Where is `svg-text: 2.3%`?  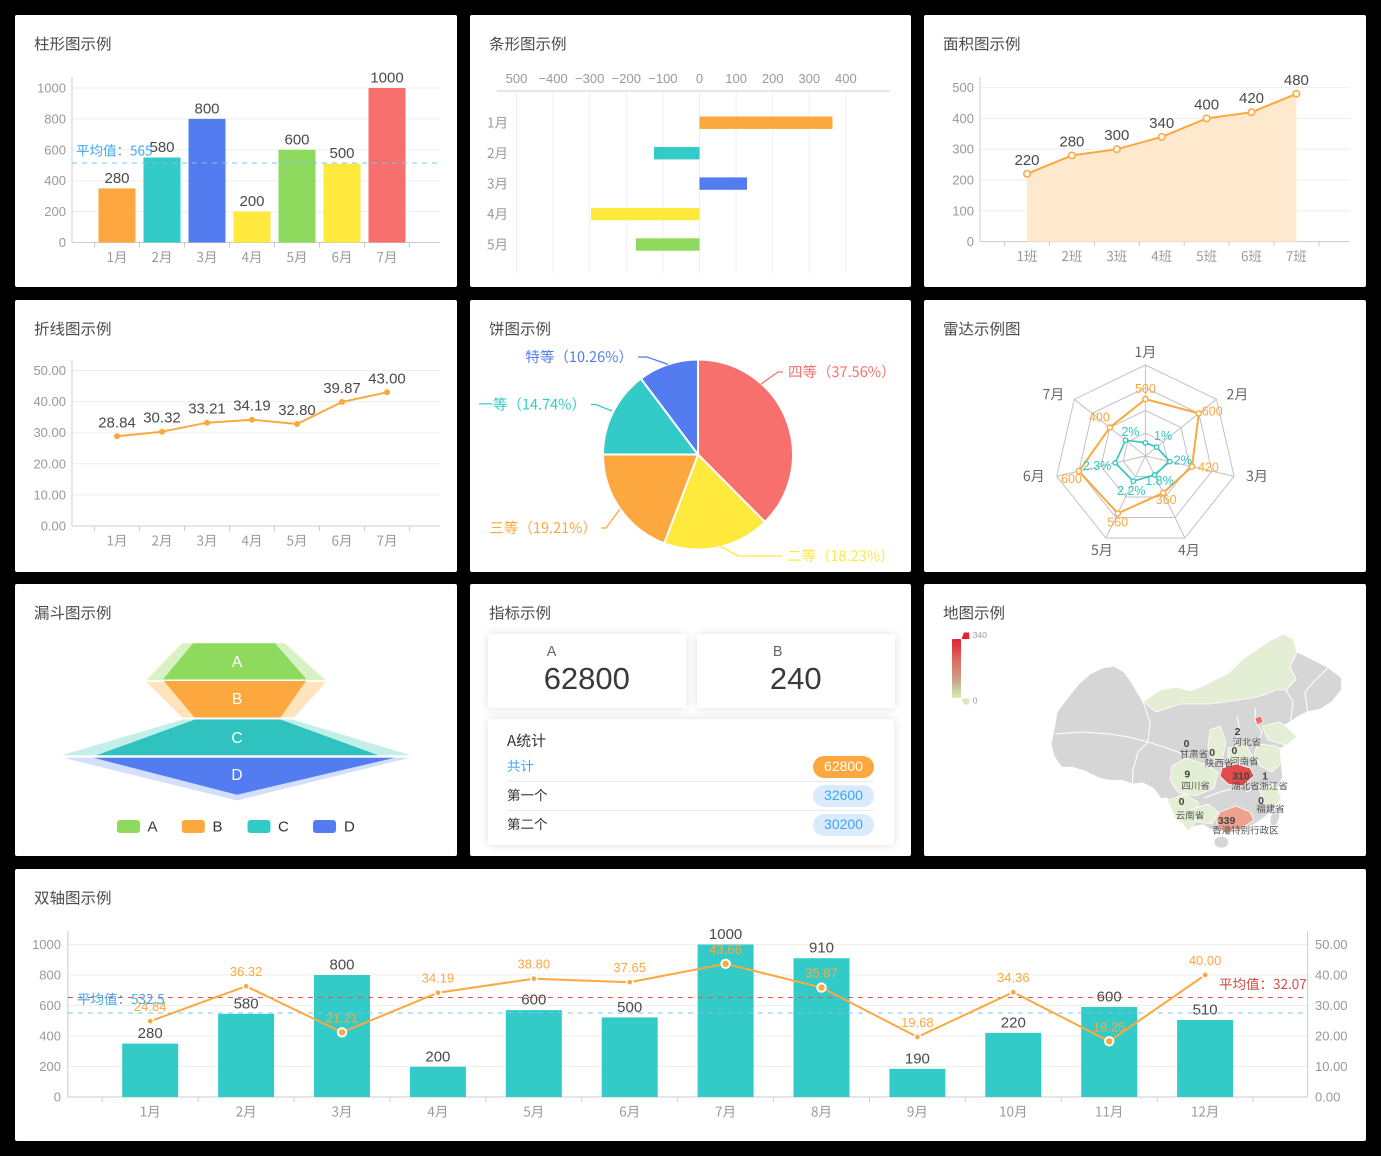 svg-text: 2.3% is located at coordinates (1097, 466).